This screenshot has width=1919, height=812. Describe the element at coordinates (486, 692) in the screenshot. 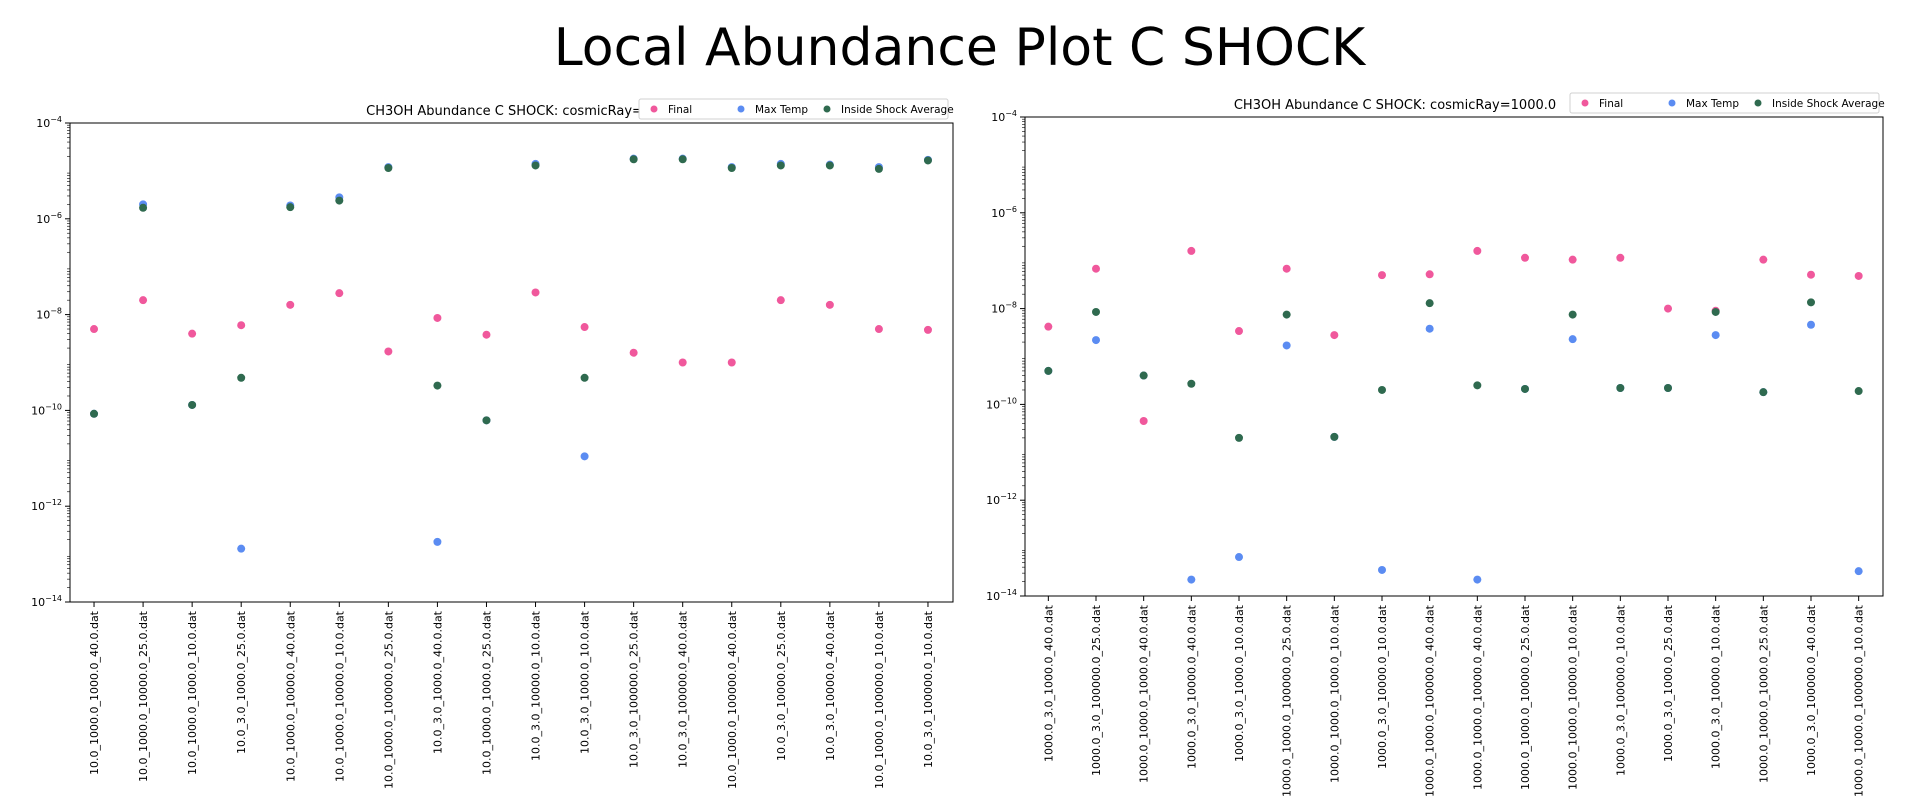

I see `x-tick-label: 10.0_1000.0_1000.0_25.0.dat` at that location.